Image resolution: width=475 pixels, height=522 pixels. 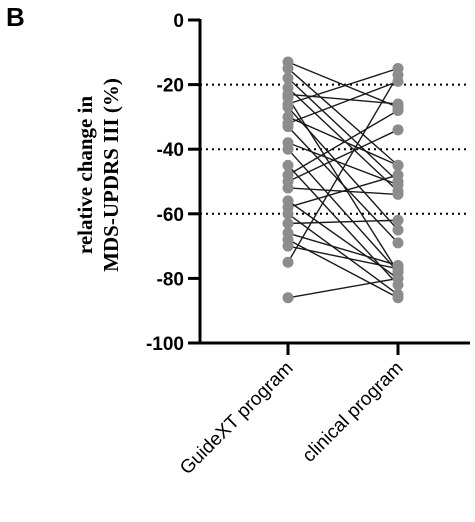 I want to click on y-tick-label: -100, so click(x=165, y=344).